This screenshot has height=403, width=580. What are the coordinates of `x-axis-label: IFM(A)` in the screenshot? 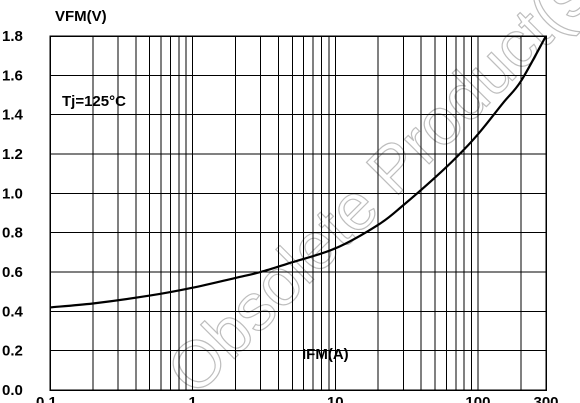 It's located at (325, 354).